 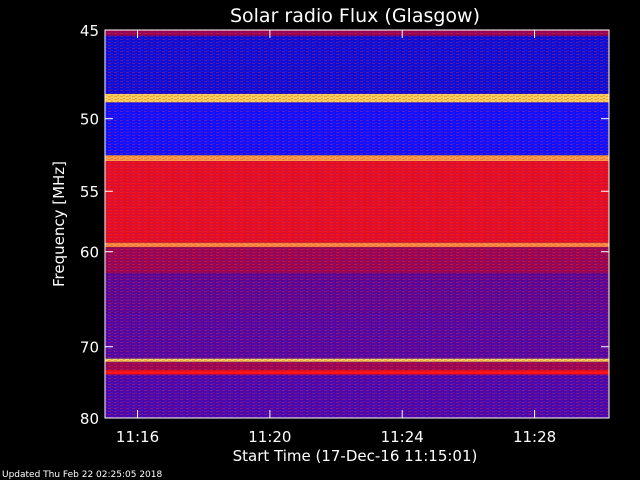 What do you see at coordinates (82, 475) in the screenshot?
I see `updated-timestamp: Updated Thu Feb 22 02:25:05 2018` at bounding box center [82, 475].